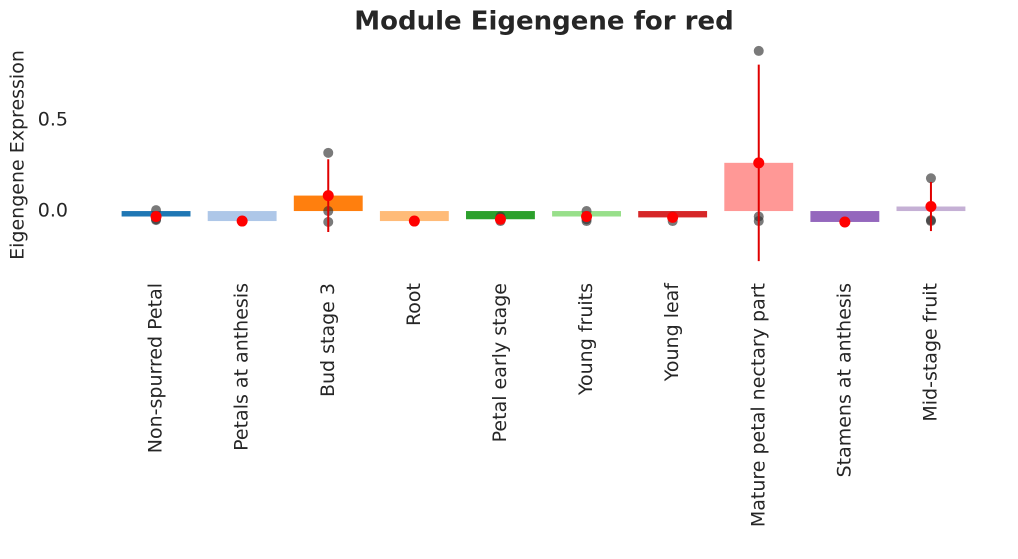 This screenshot has height=559, width=1018. Describe the element at coordinates (242, 367) in the screenshot. I see `x-tick-label: Petals at anthesis` at that location.